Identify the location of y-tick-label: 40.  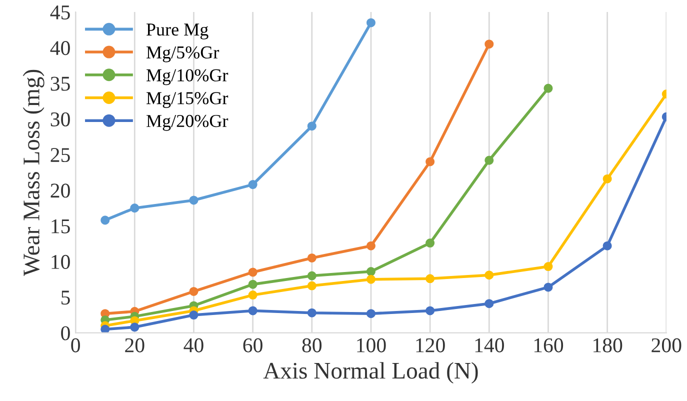
(60, 48).